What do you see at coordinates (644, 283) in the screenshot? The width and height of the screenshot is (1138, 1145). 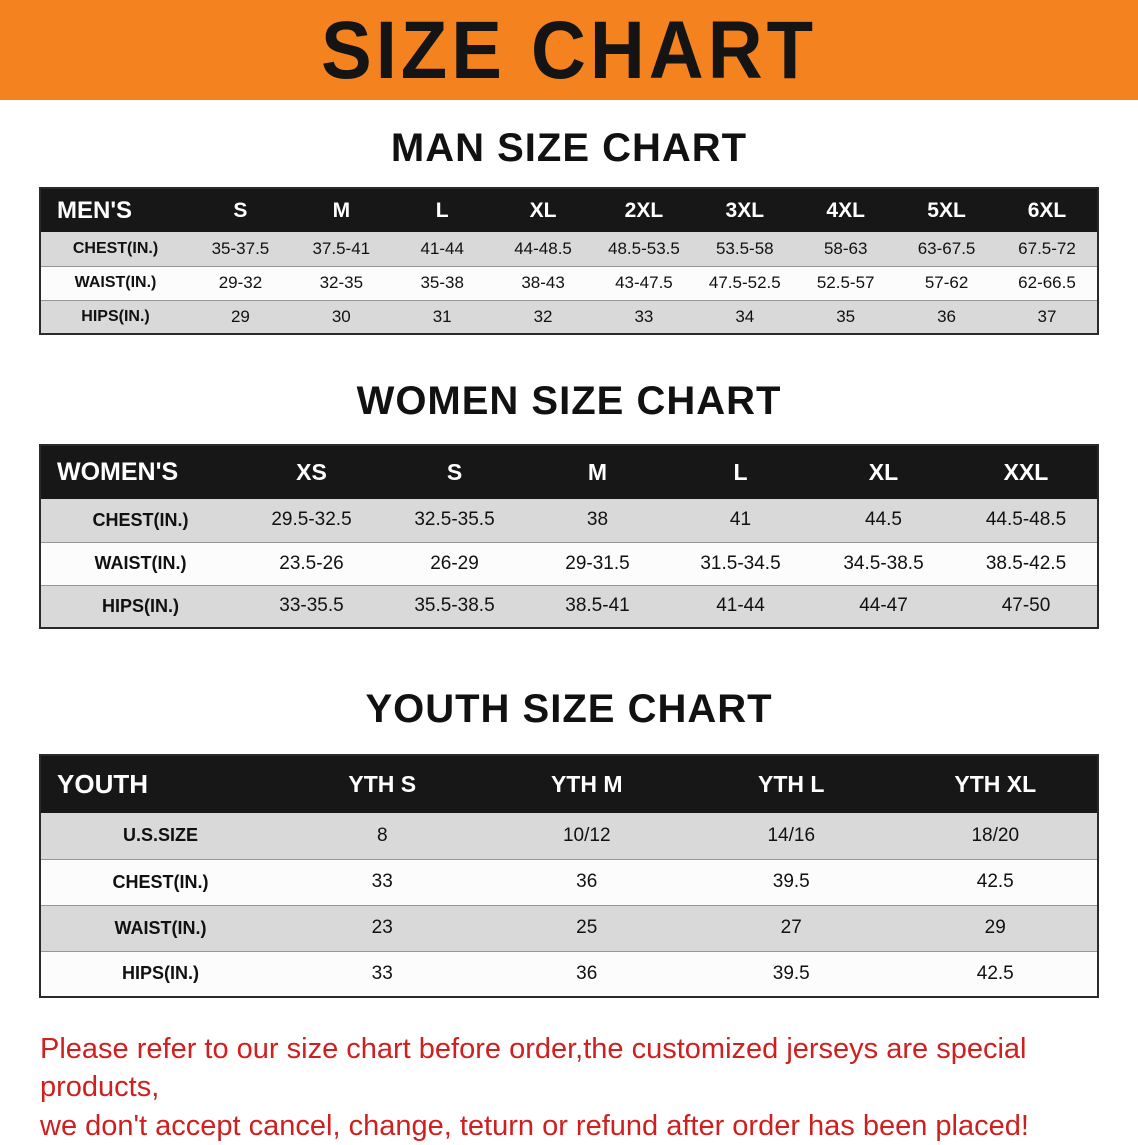 I see `value-cell: 43-47.5` at bounding box center [644, 283].